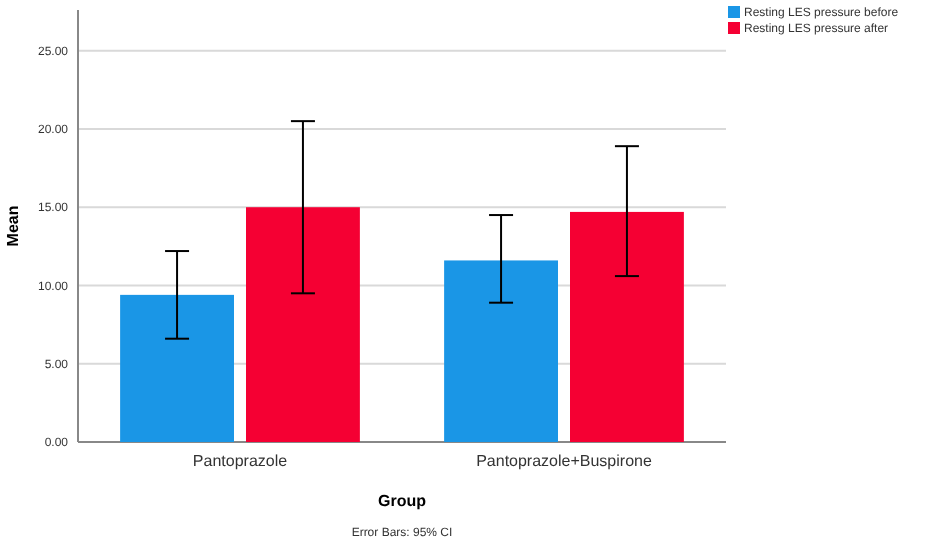 This screenshot has height=548, width=948. Describe the element at coordinates (240, 461) in the screenshot. I see `x-tick-label: Pantoprazole` at that location.